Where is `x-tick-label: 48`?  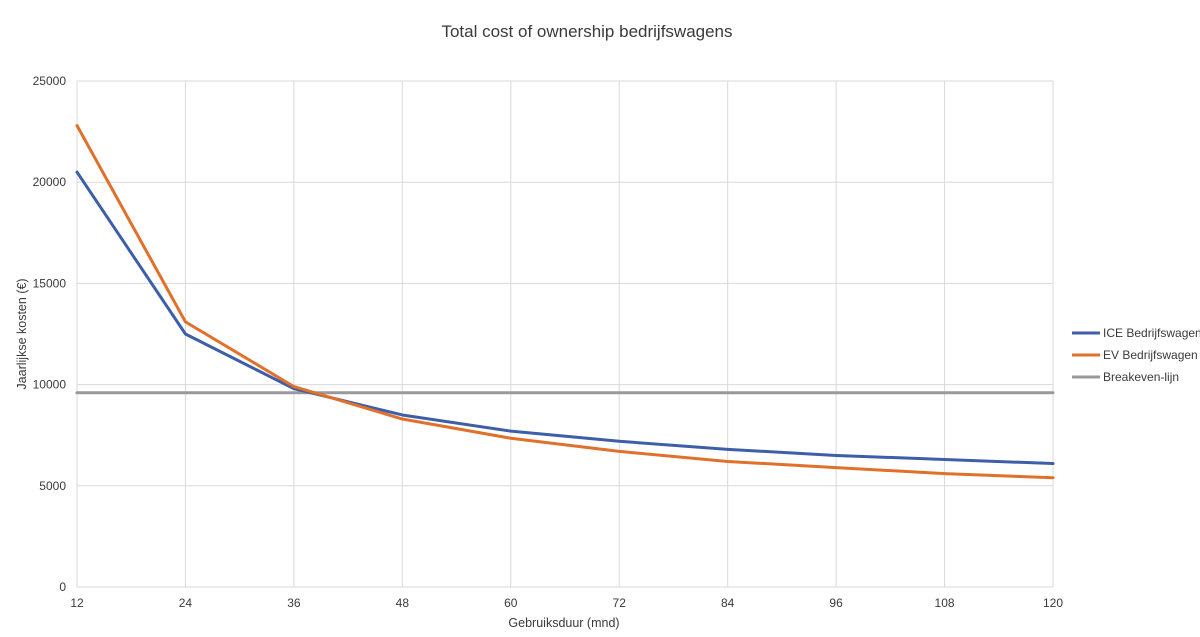 x-tick-label: 48 is located at coordinates (403, 603).